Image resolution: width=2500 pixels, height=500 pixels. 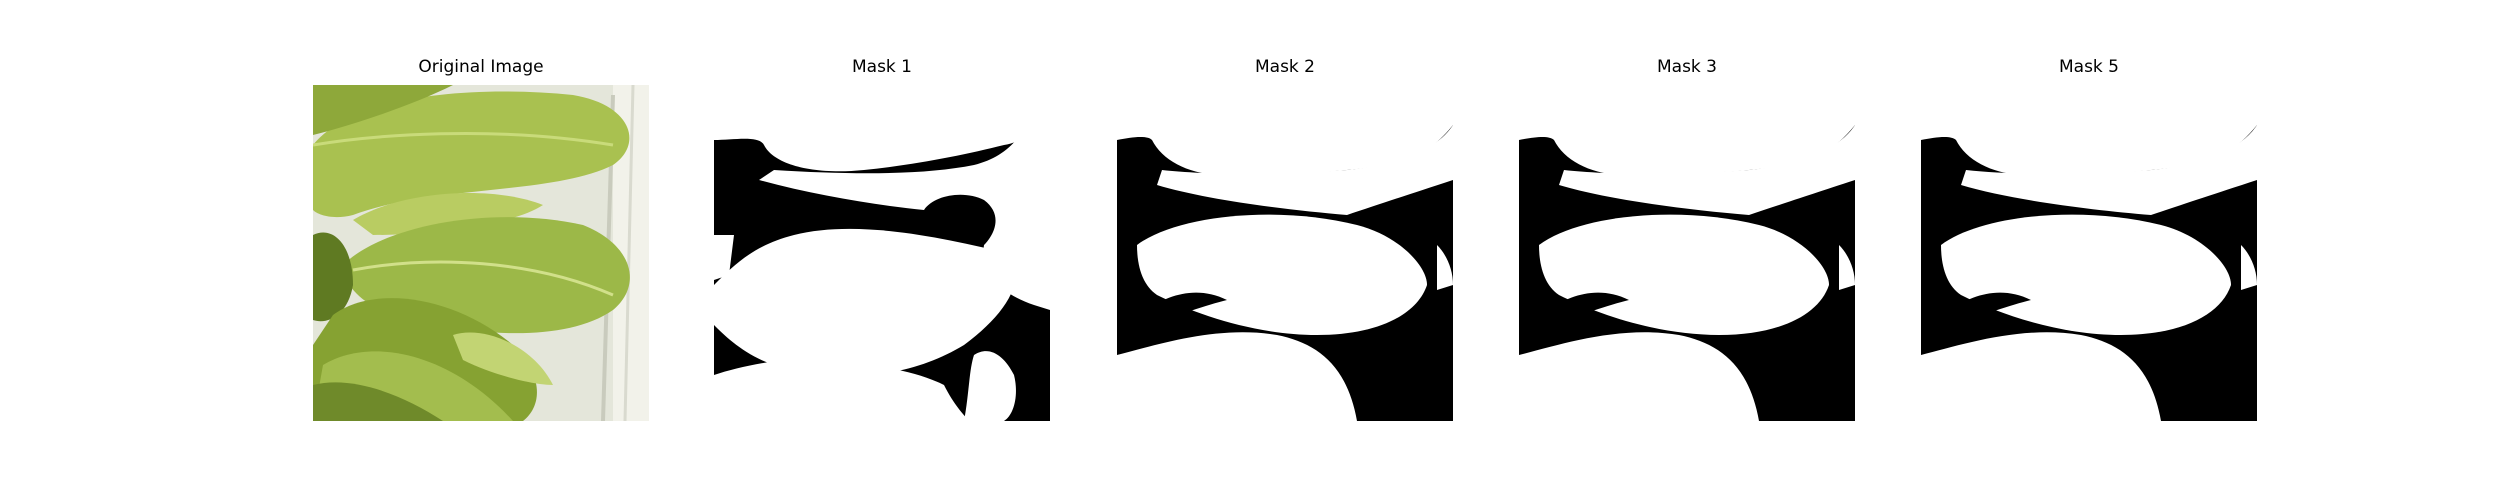 I want to click on panel-original-image: Original Image, so click(x=481, y=236).